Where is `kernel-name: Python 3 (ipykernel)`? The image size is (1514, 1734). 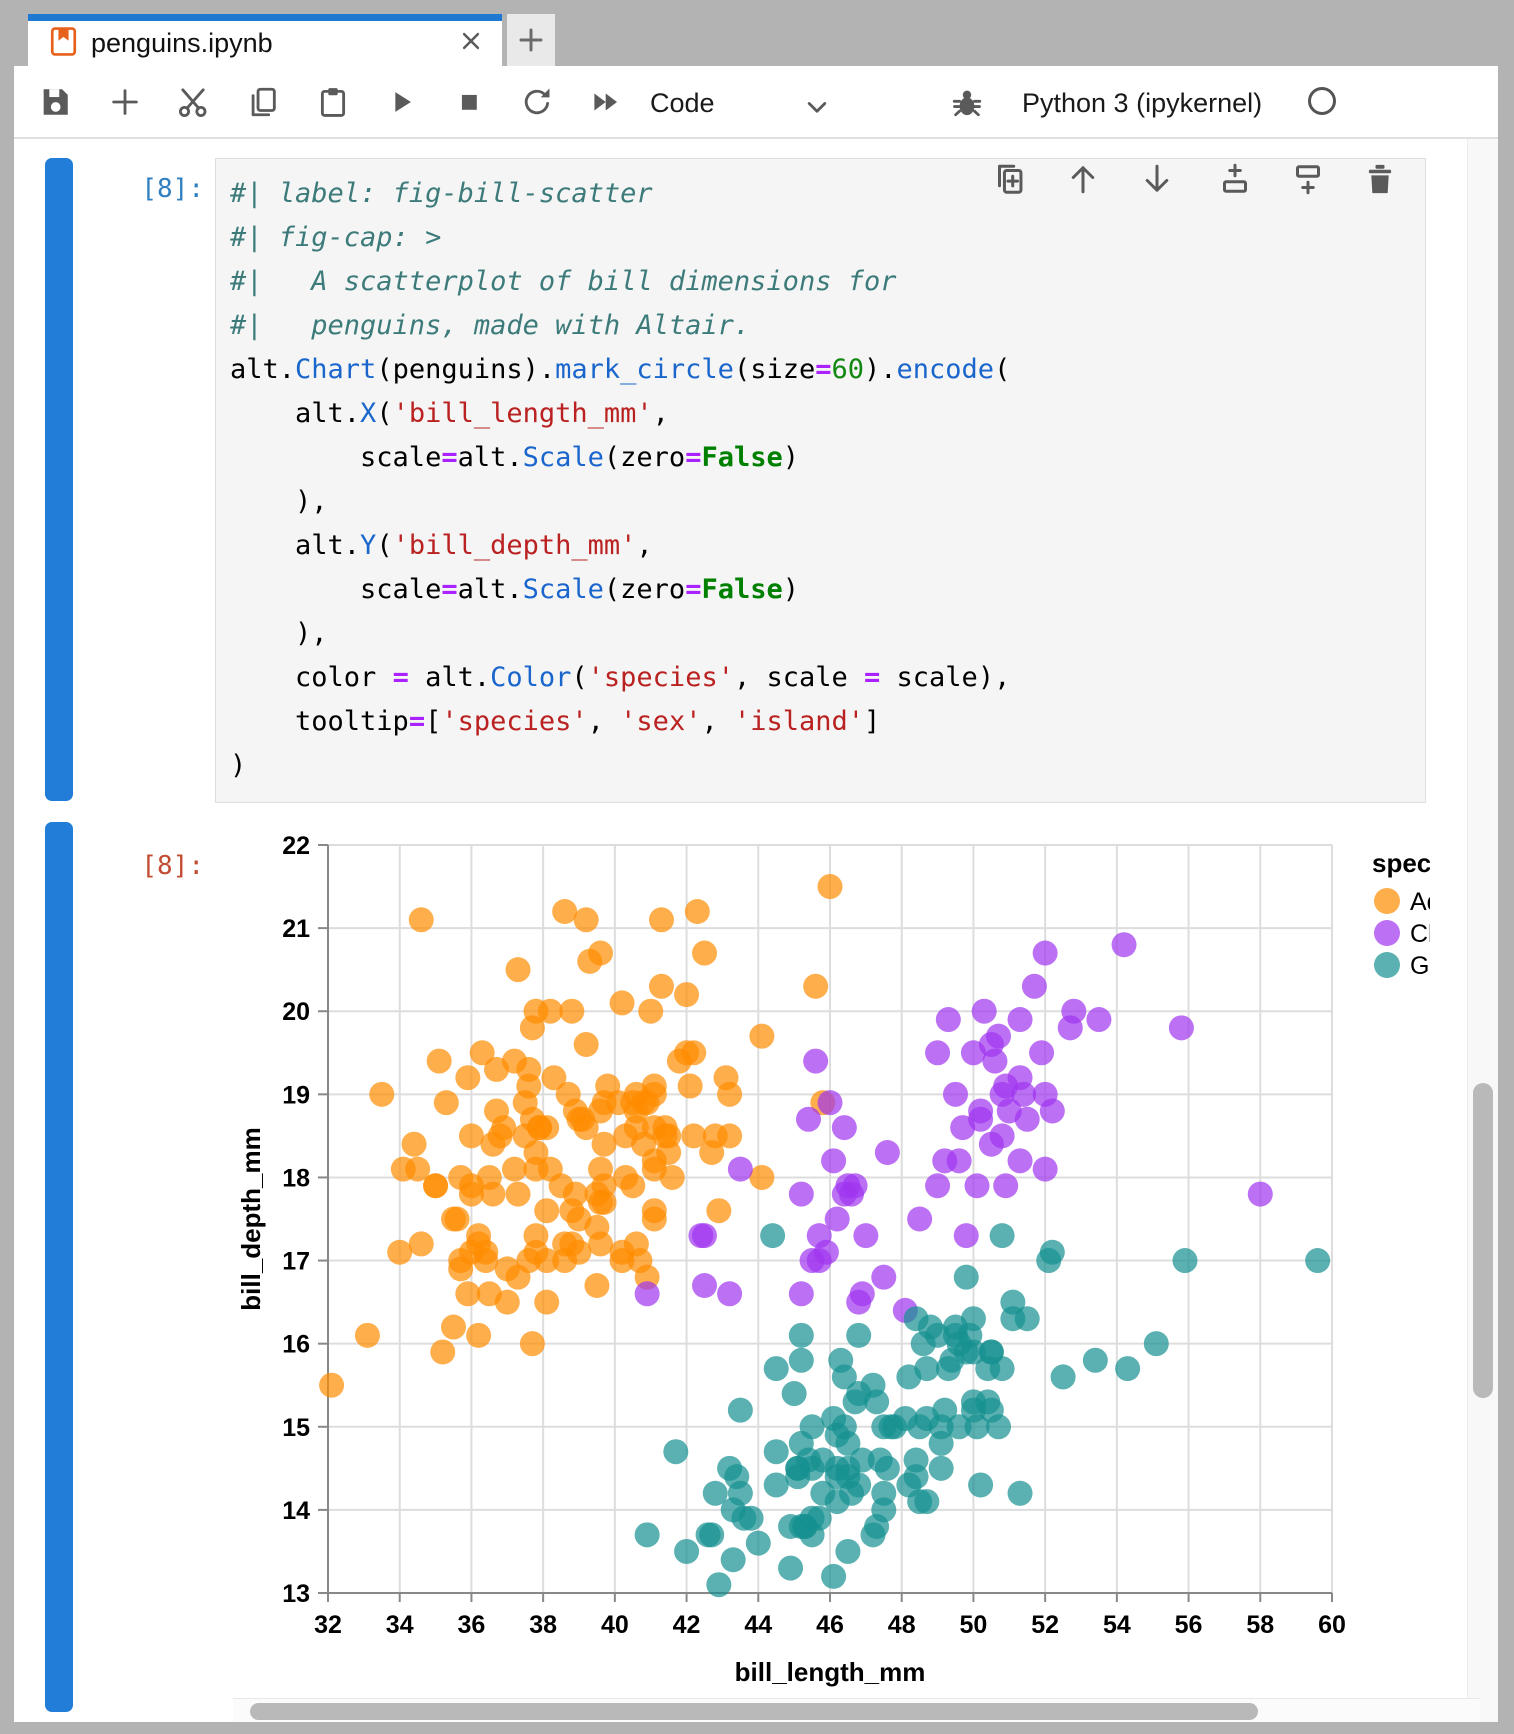 kernel-name: Python 3 (ipykernel) is located at coordinates (1142, 103).